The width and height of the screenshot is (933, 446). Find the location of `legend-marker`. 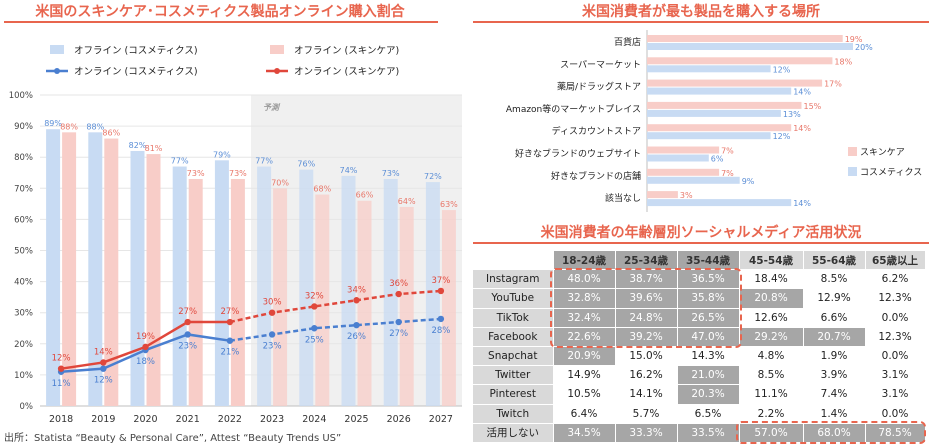

legend-marker is located at coordinates (277, 71).